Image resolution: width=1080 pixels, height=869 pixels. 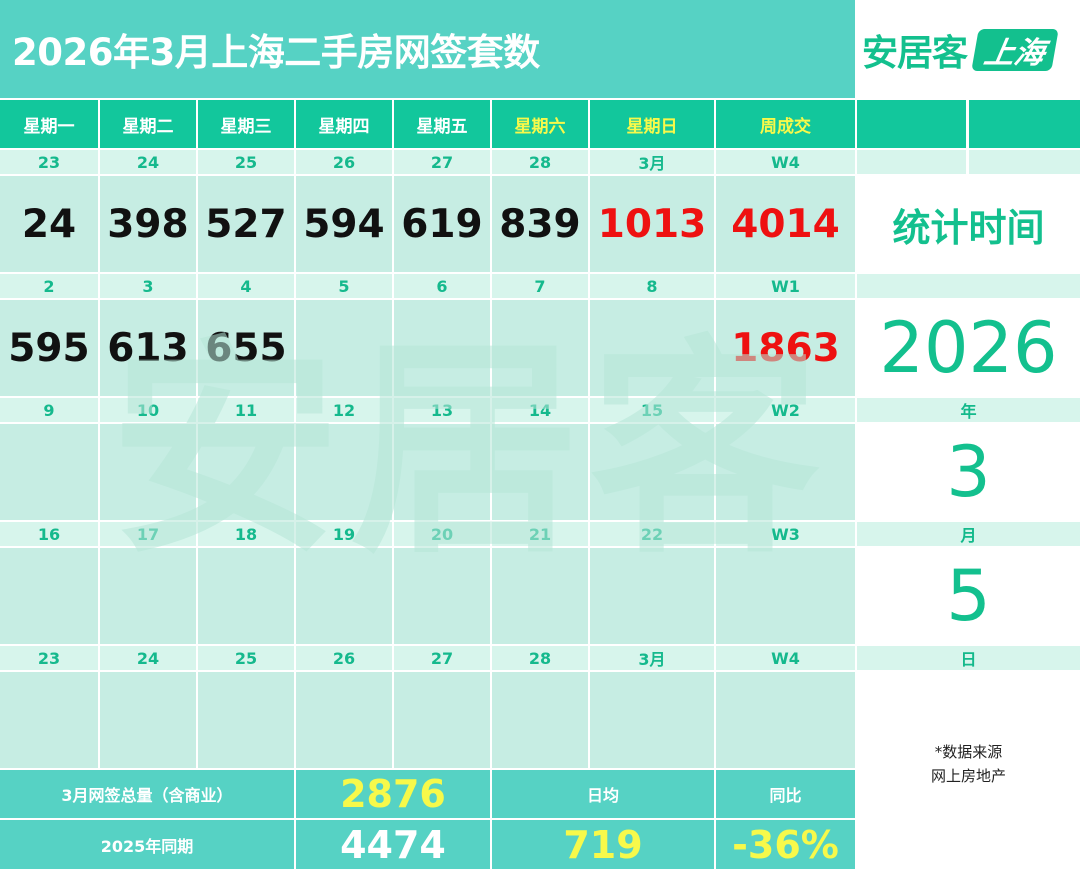 What do you see at coordinates (442, 534) in the screenshot?
I see `date-label: 20` at bounding box center [442, 534].